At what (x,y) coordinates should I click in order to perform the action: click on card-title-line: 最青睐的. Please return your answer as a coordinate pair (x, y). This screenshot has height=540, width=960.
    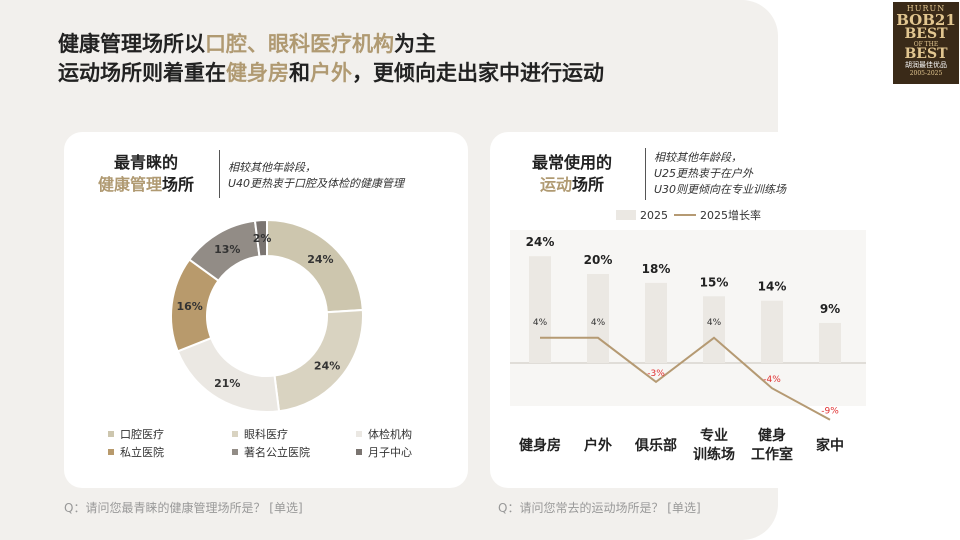
    Looking at the image, I should click on (145, 162).